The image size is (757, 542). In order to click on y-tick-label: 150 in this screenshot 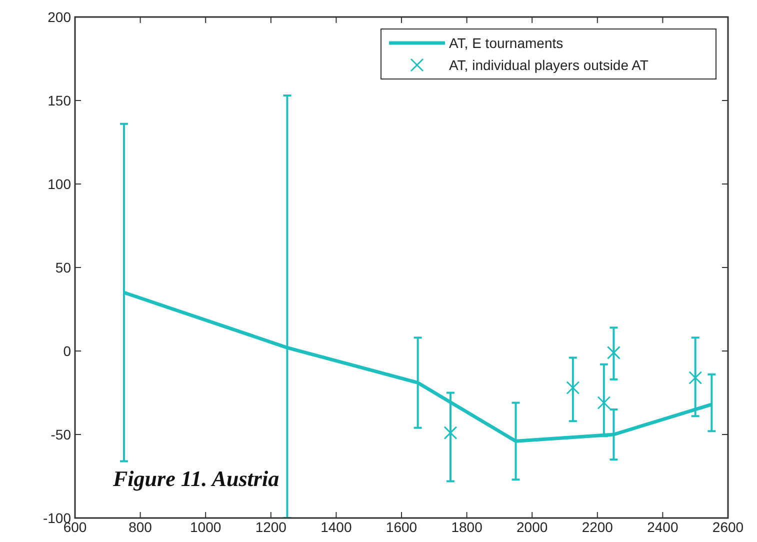, I will do `click(60, 100)`.